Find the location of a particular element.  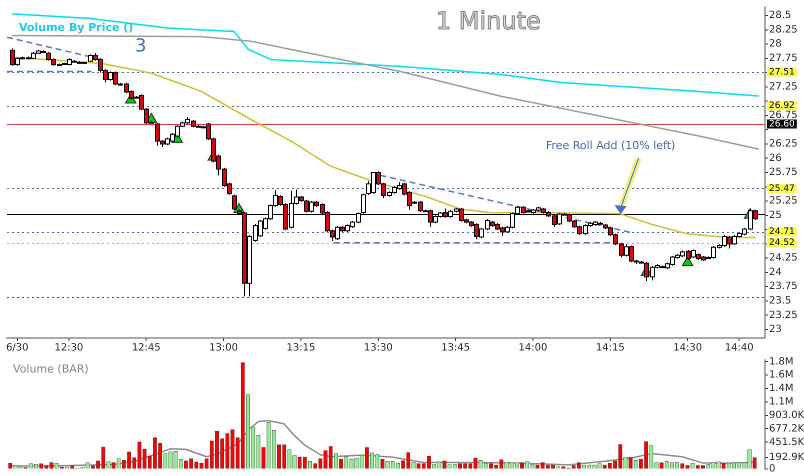

y-tick-label: 23.75 is located at coordinates (783, 286).